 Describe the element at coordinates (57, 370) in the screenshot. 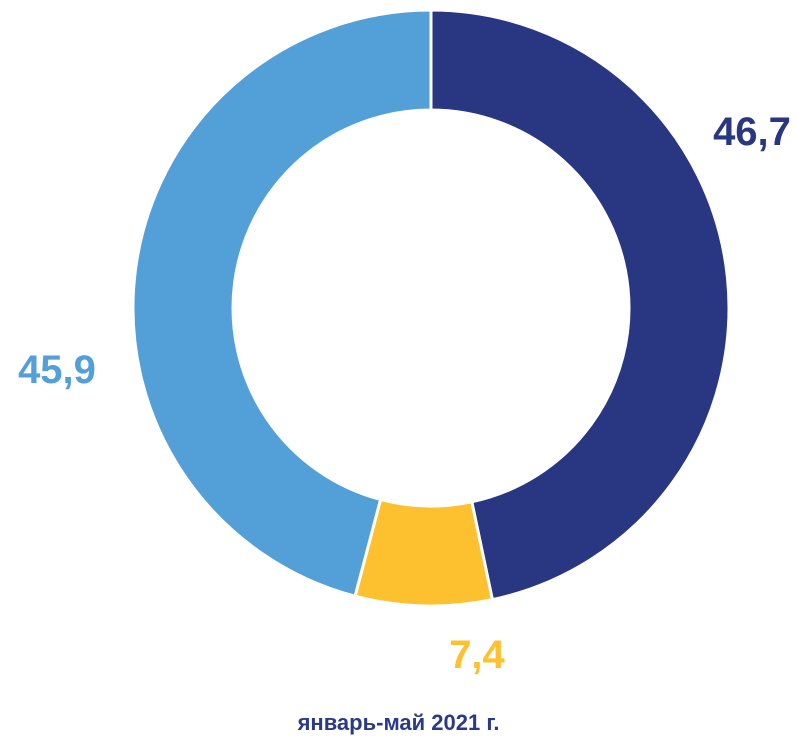

I see `data-label-3: 45,9` at that location.